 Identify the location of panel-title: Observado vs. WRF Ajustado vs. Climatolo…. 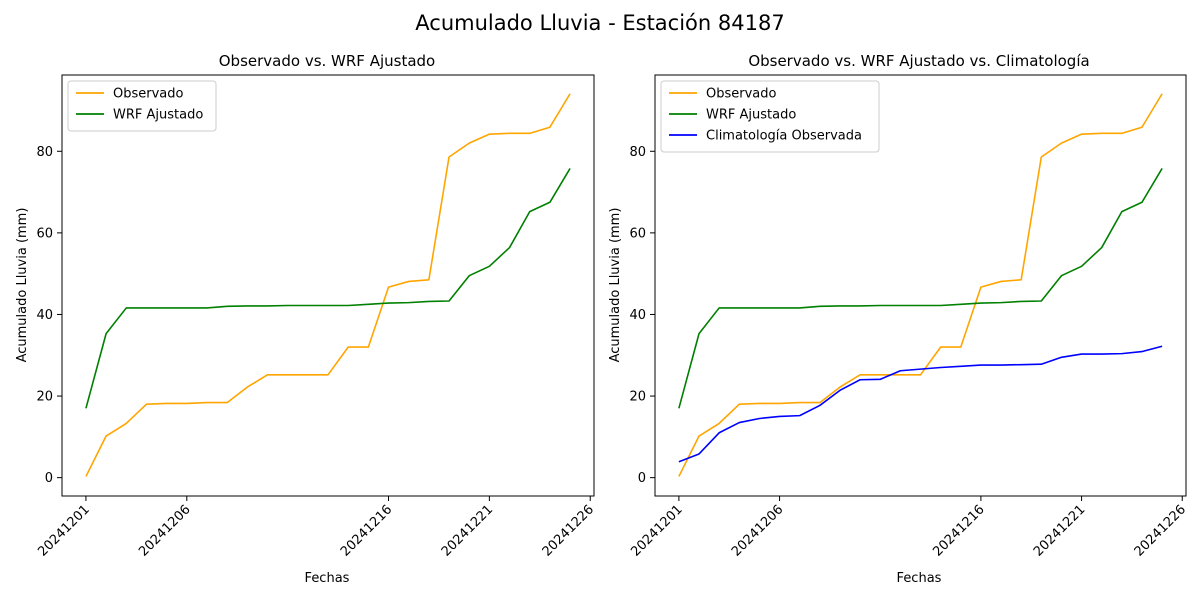
(918, 61).